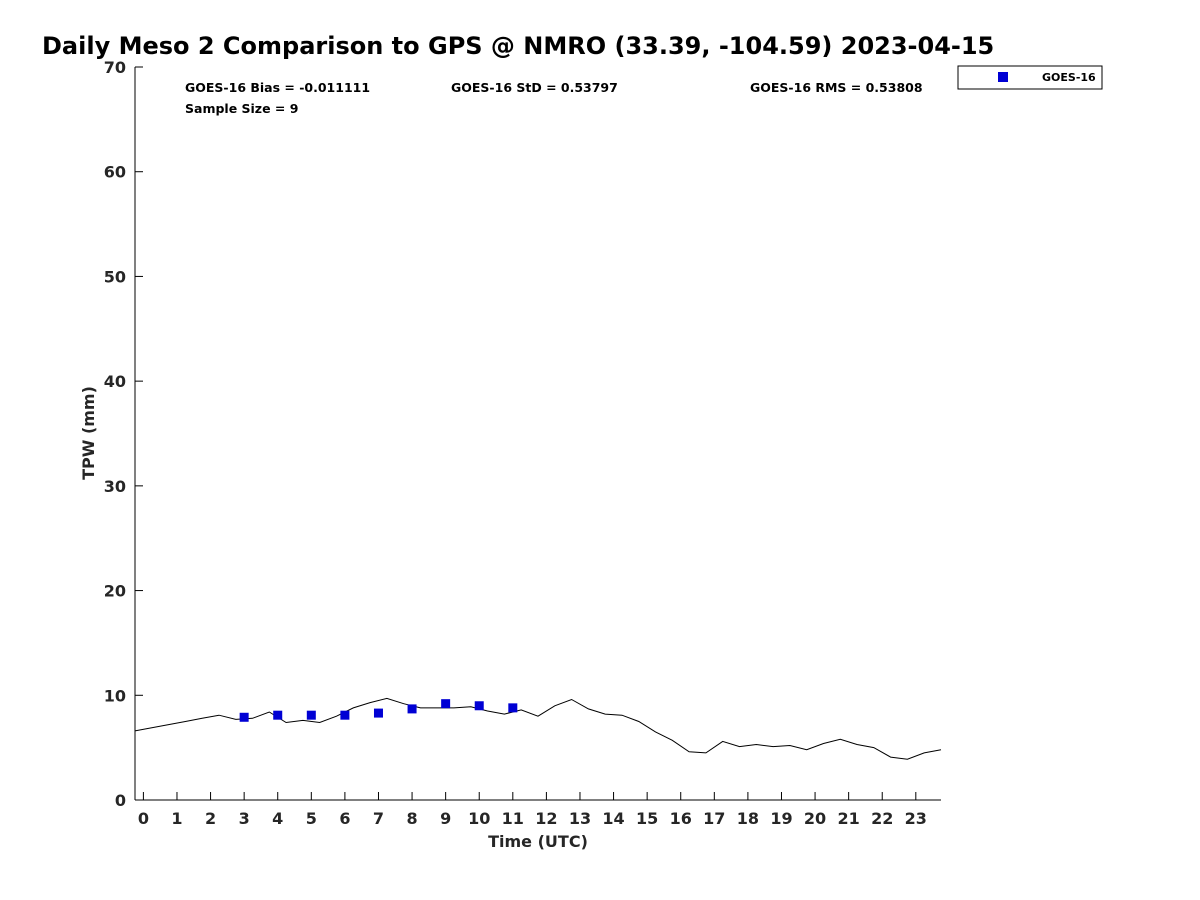 The width and height of the screenshot is (1200, 900). What do you see at coordinates (115, 67) in the screenshot?
I see `y-tick-label: 70` at bounding box center [115, 67].